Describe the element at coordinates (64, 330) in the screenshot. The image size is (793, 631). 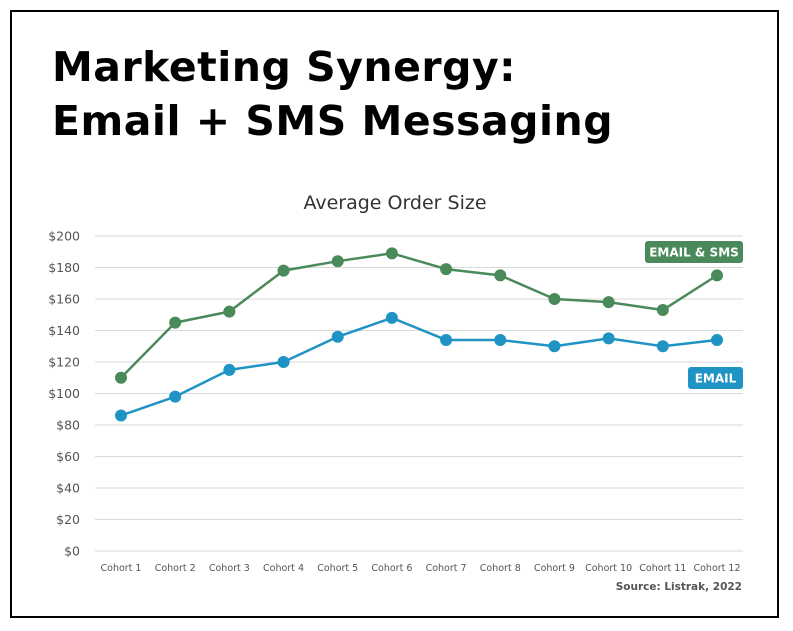
I see `y-tick-label: $140` at that location.